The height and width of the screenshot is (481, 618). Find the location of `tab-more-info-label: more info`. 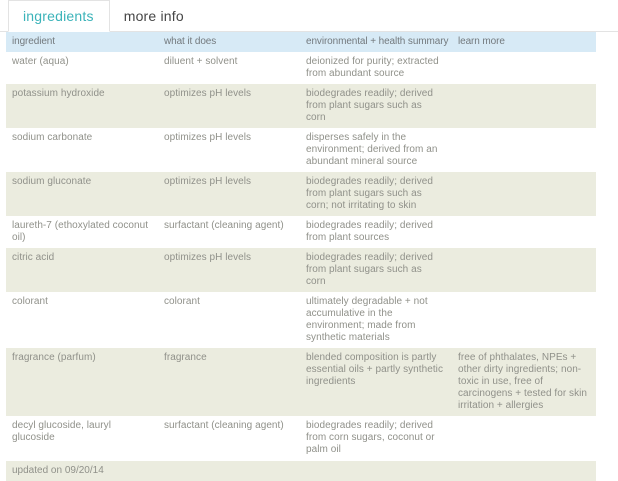

tab-more-info-label: more info is located at coordinates (153, 16).